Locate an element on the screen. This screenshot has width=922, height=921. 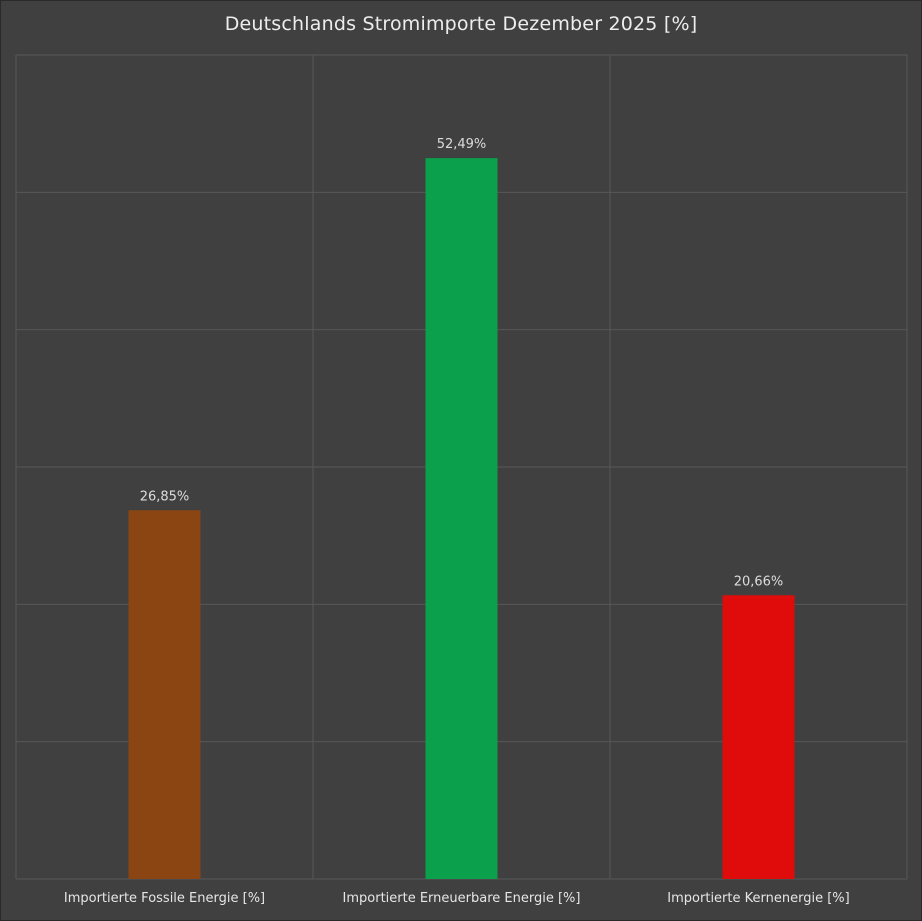
bar-value-label: 52,49% is located at coordinates (462, 144).